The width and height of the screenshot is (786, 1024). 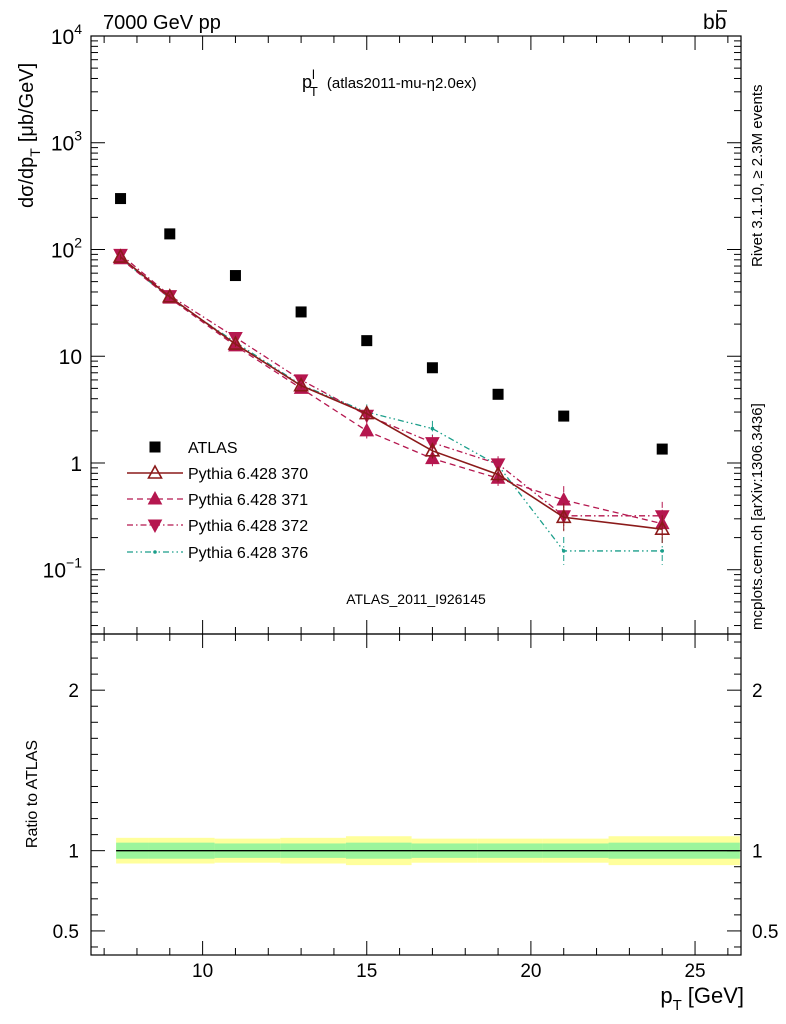 What do you see at coordinates (73, 852) in the screenshot?
I see `ratio-y-tick-label-left: 1` at bounding box center [73, 852].